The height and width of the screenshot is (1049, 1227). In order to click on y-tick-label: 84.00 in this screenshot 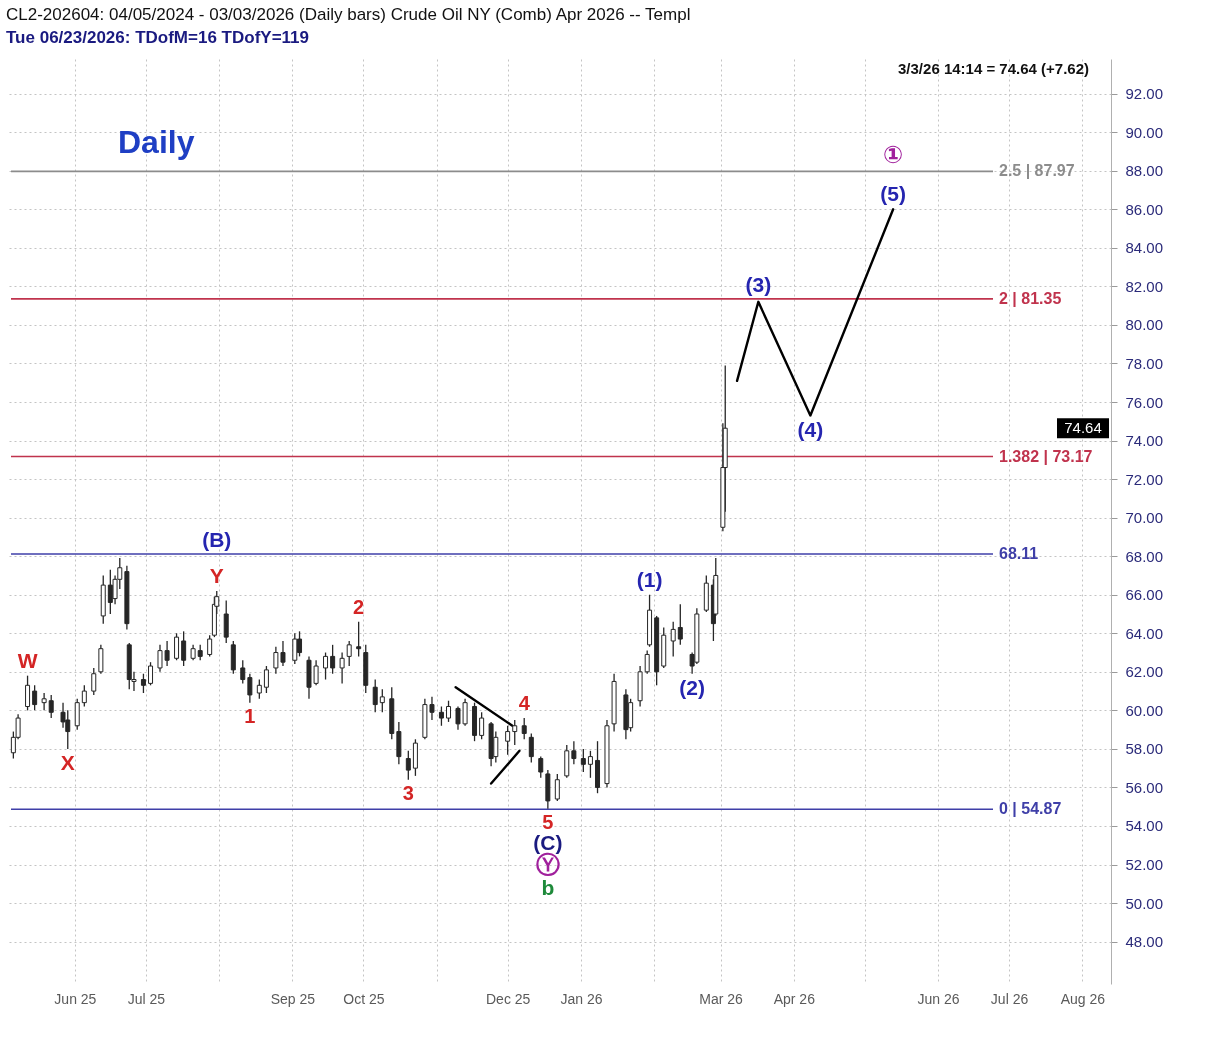, I will do `click(1144, 248)`.